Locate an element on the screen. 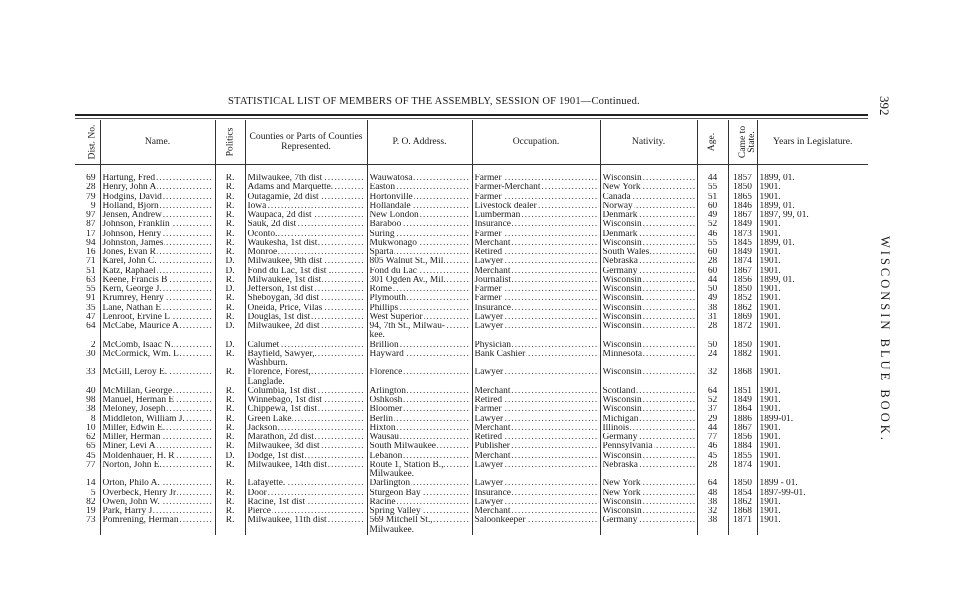 The width and height of the screenshot is (964, 600). top-rule-thin is located at coordinates (471, 118).